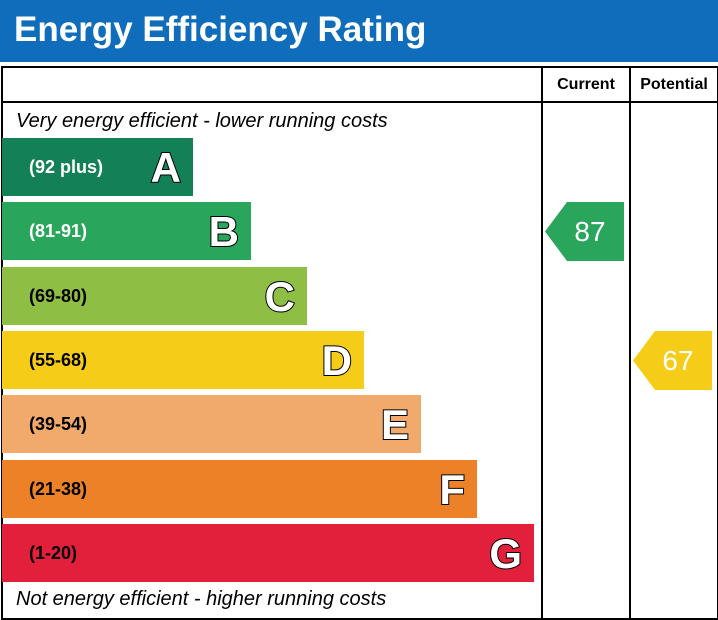 Image resolution: width=718 pixels, height=620 pixels. I want to click on band-letter-text: C, so click(280, 296).